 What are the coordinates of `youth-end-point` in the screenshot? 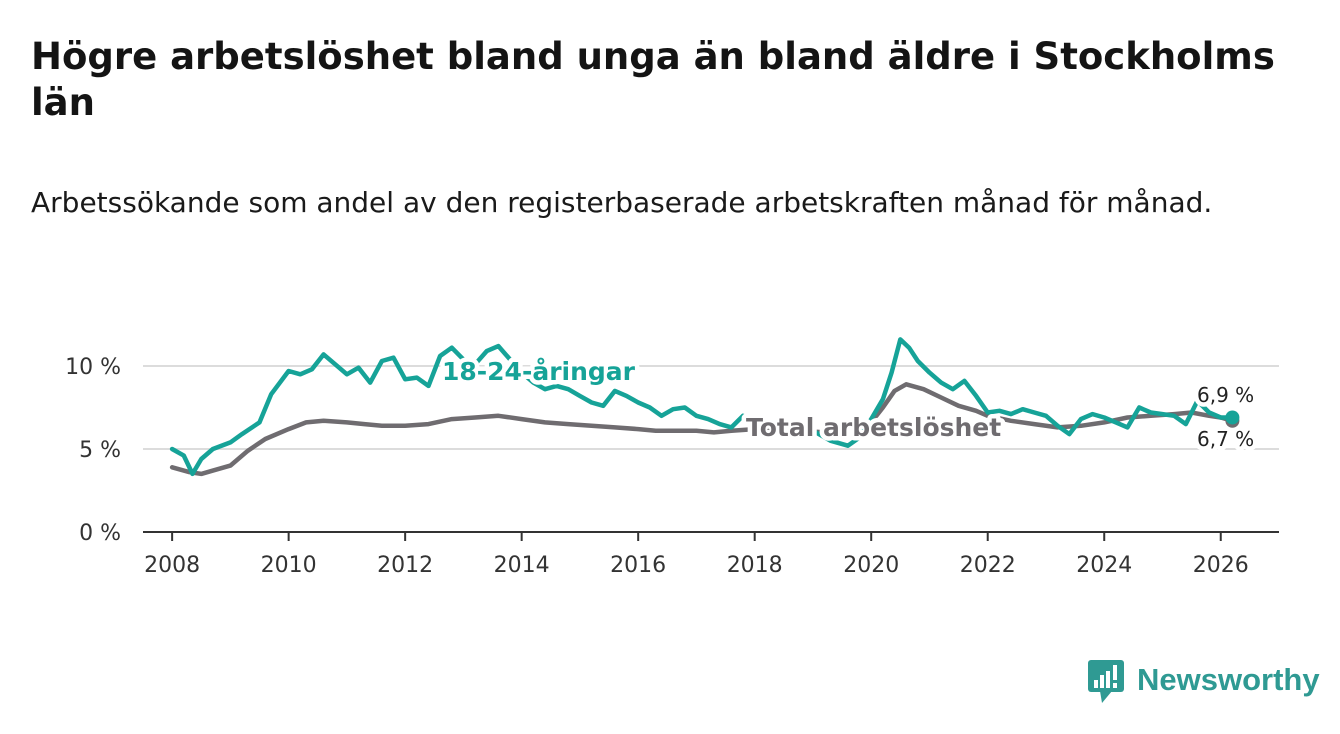 It's located at (1232, 417).